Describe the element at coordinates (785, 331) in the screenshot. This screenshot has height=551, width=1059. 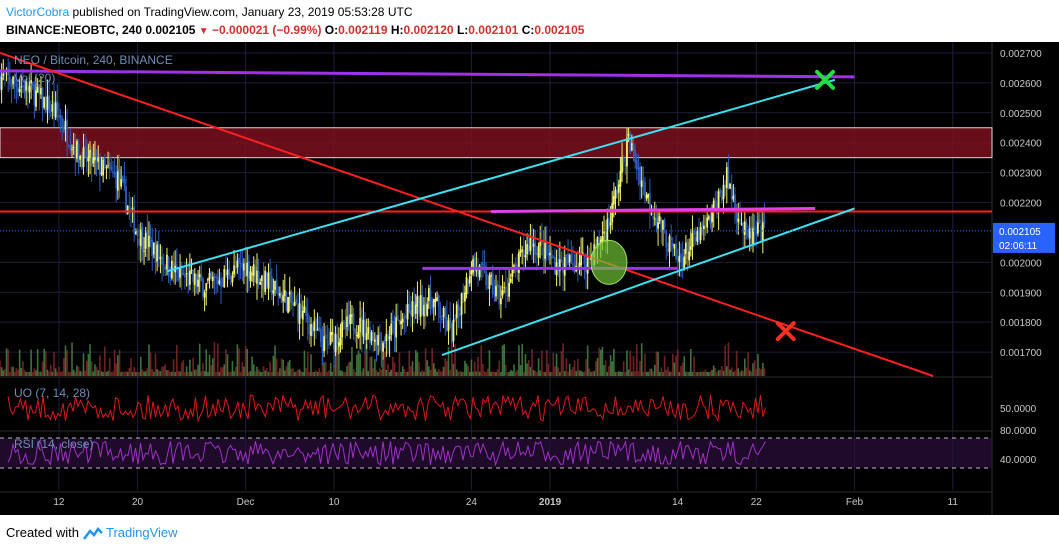
I see `stop-x-icon` at that location.